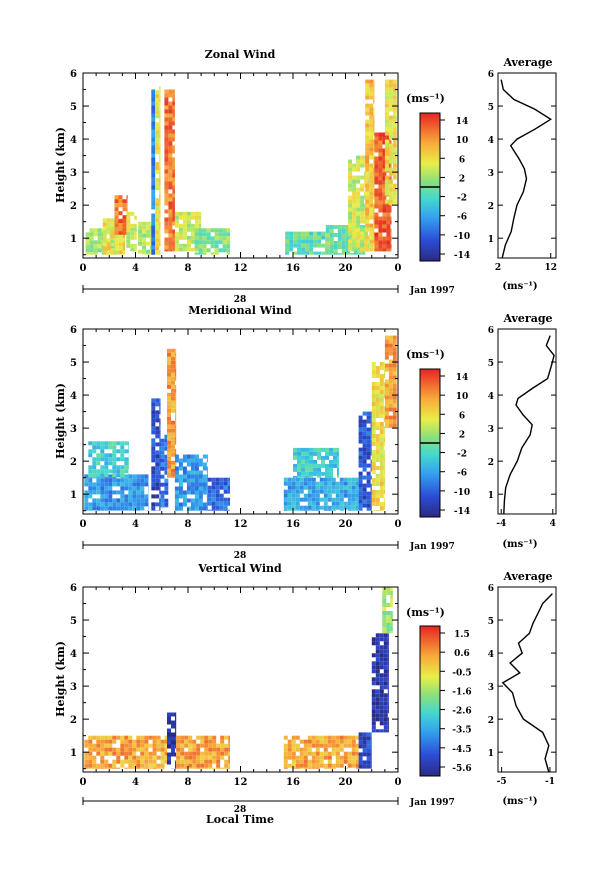 The image size is (610, 873). I want to click on date-label: Jan 1997, so click(432, 291).